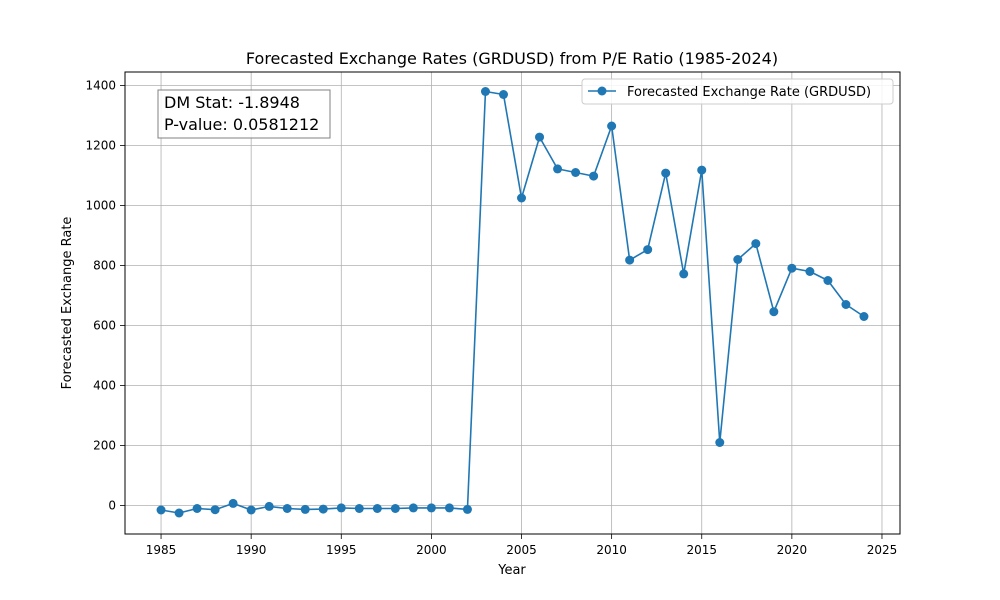 Image resolution: width=1000 pixels, height=600 pixels. I want to click on x-tick-label: 2025, so click(882, 550).